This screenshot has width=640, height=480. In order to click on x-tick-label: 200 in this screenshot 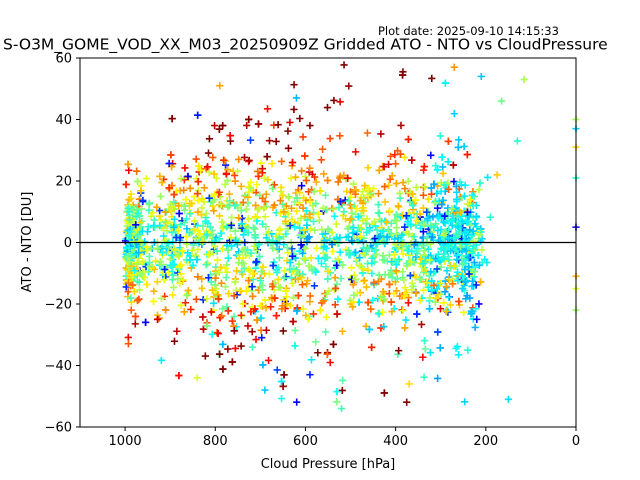, I will do `click(485, 441)`.